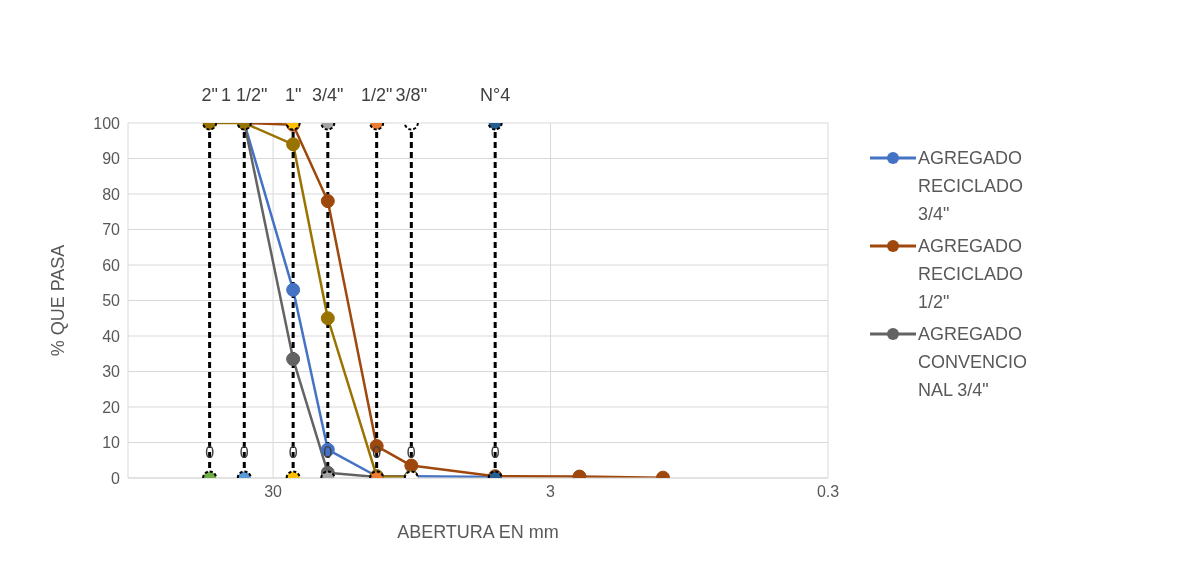  Describe the element at coordinates (58, 300) in the screenshot. I see `y-axis-title: % QUE PASA` at that location.